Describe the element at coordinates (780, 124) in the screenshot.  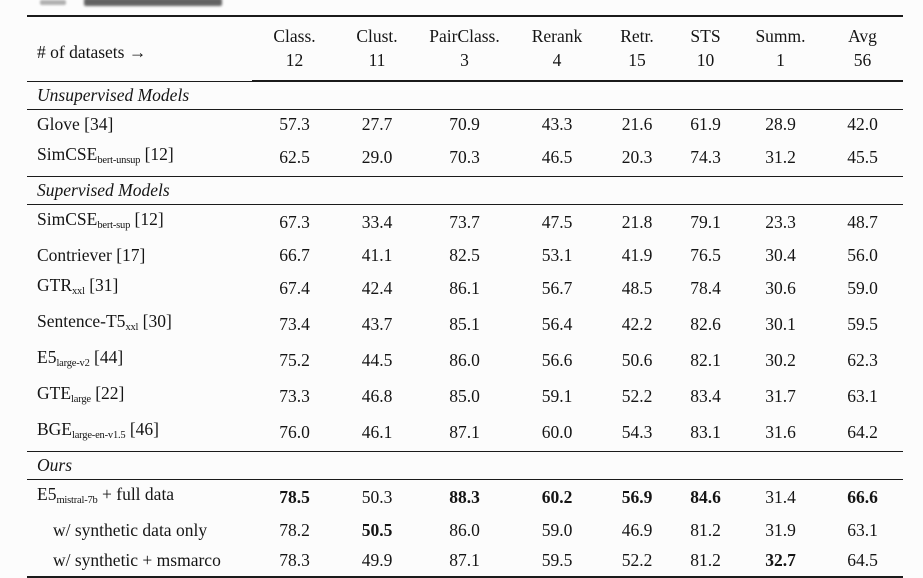
I see `score-cell-summ: 28.9` at that location.